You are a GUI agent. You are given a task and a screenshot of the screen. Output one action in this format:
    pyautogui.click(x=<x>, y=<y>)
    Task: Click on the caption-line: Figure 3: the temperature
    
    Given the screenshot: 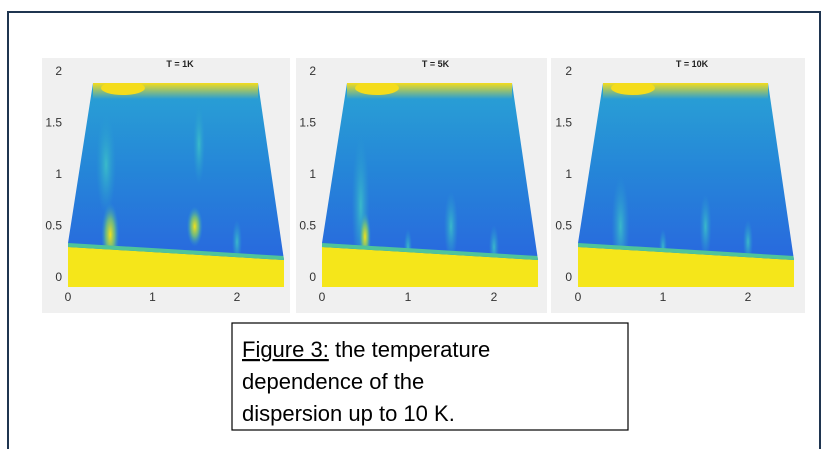 What is the action you would take?
    pyautogui.click(x=366, y=349)
    